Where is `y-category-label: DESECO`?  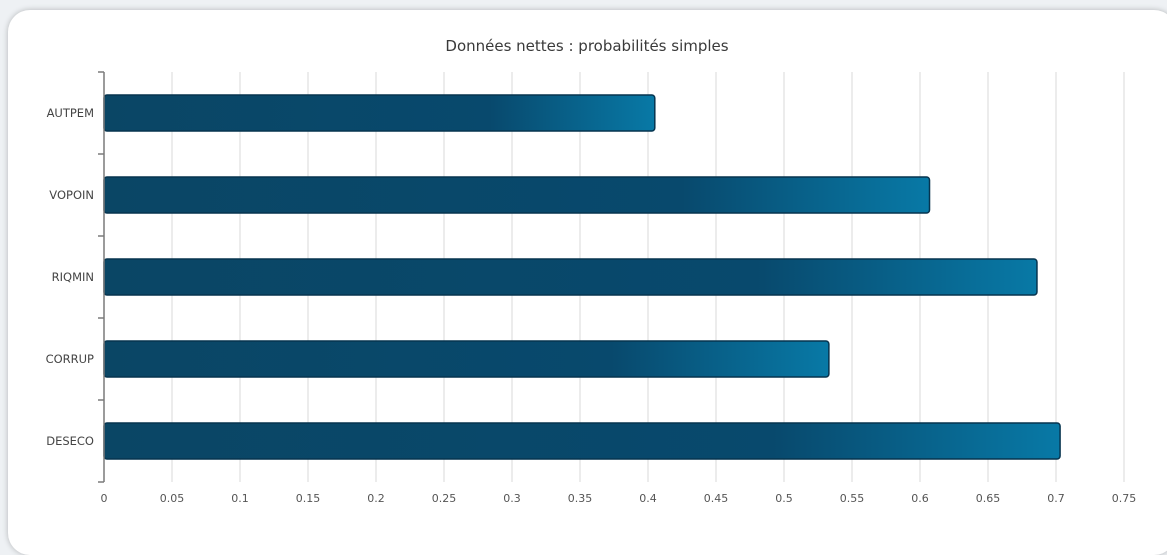
y-category-label: DESECO is located at coordinates (70, 441).